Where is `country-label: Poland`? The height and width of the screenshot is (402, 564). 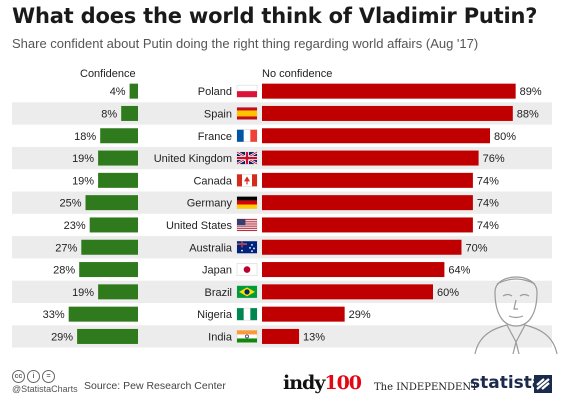 country-label: Poland is located at coordinates (215, 92).